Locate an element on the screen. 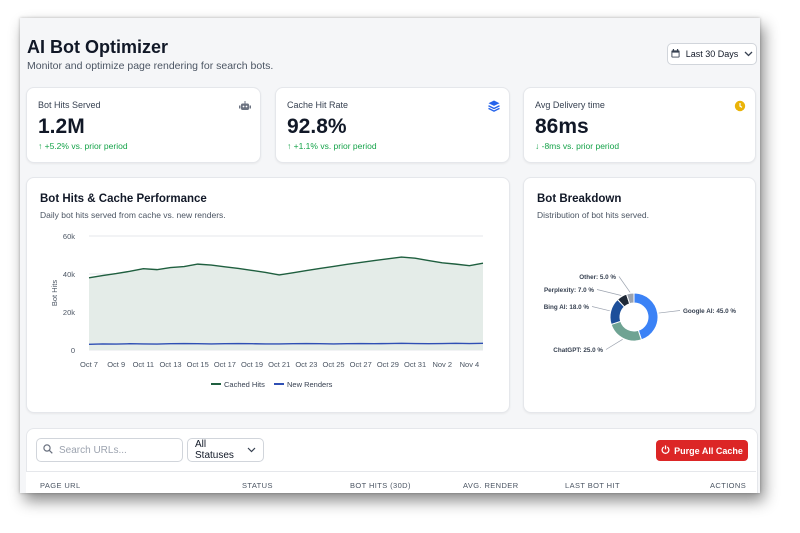  page-title: AI Bot Optimizer is located at coordinates (98, 47).